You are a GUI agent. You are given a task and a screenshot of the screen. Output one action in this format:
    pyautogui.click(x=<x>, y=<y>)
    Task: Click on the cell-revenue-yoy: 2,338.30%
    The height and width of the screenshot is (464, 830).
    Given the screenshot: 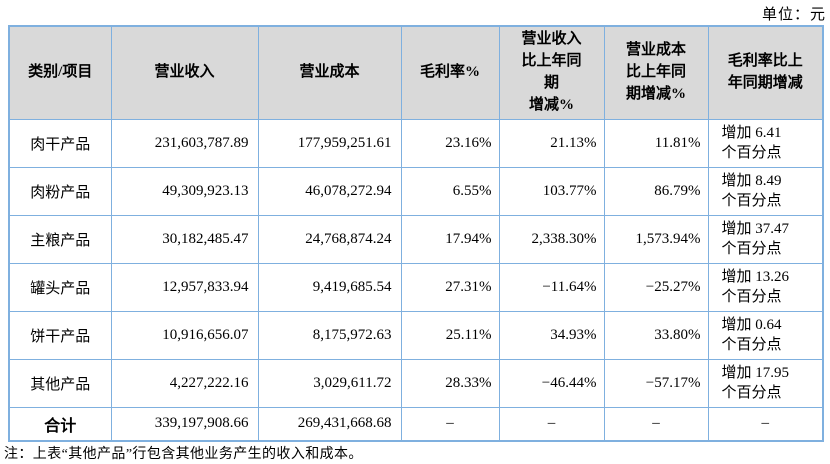 What is the action you would take?
    pyautogui.click(x=551, y=239)
    